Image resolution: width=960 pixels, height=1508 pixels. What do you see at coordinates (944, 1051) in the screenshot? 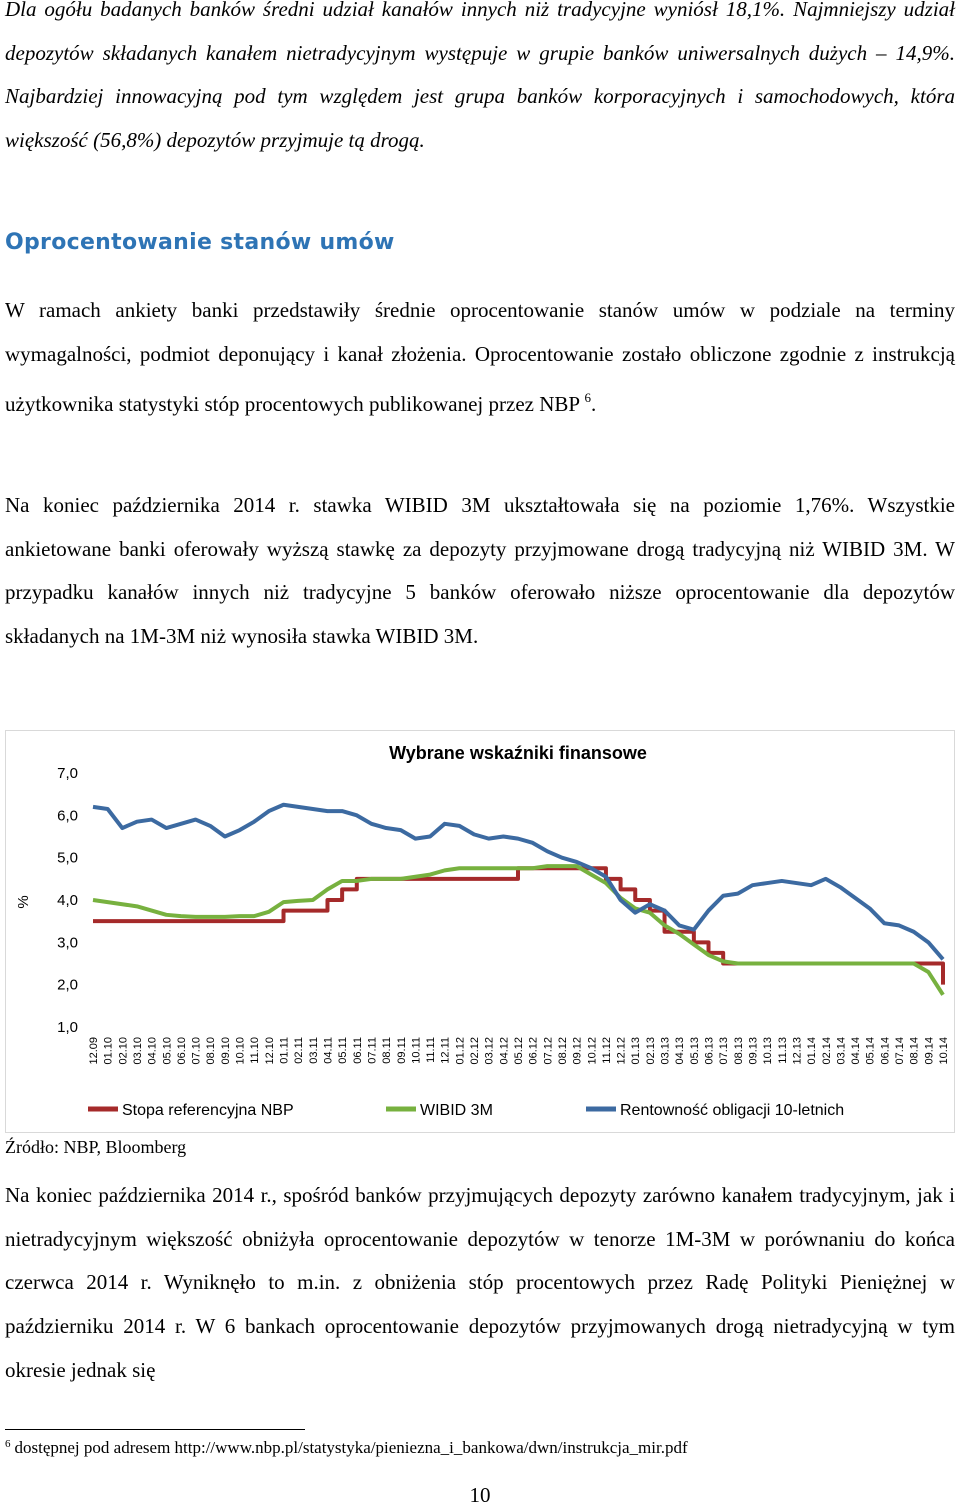
I see `x-tick-label: 10.14` at bounding box center [944, 1051].